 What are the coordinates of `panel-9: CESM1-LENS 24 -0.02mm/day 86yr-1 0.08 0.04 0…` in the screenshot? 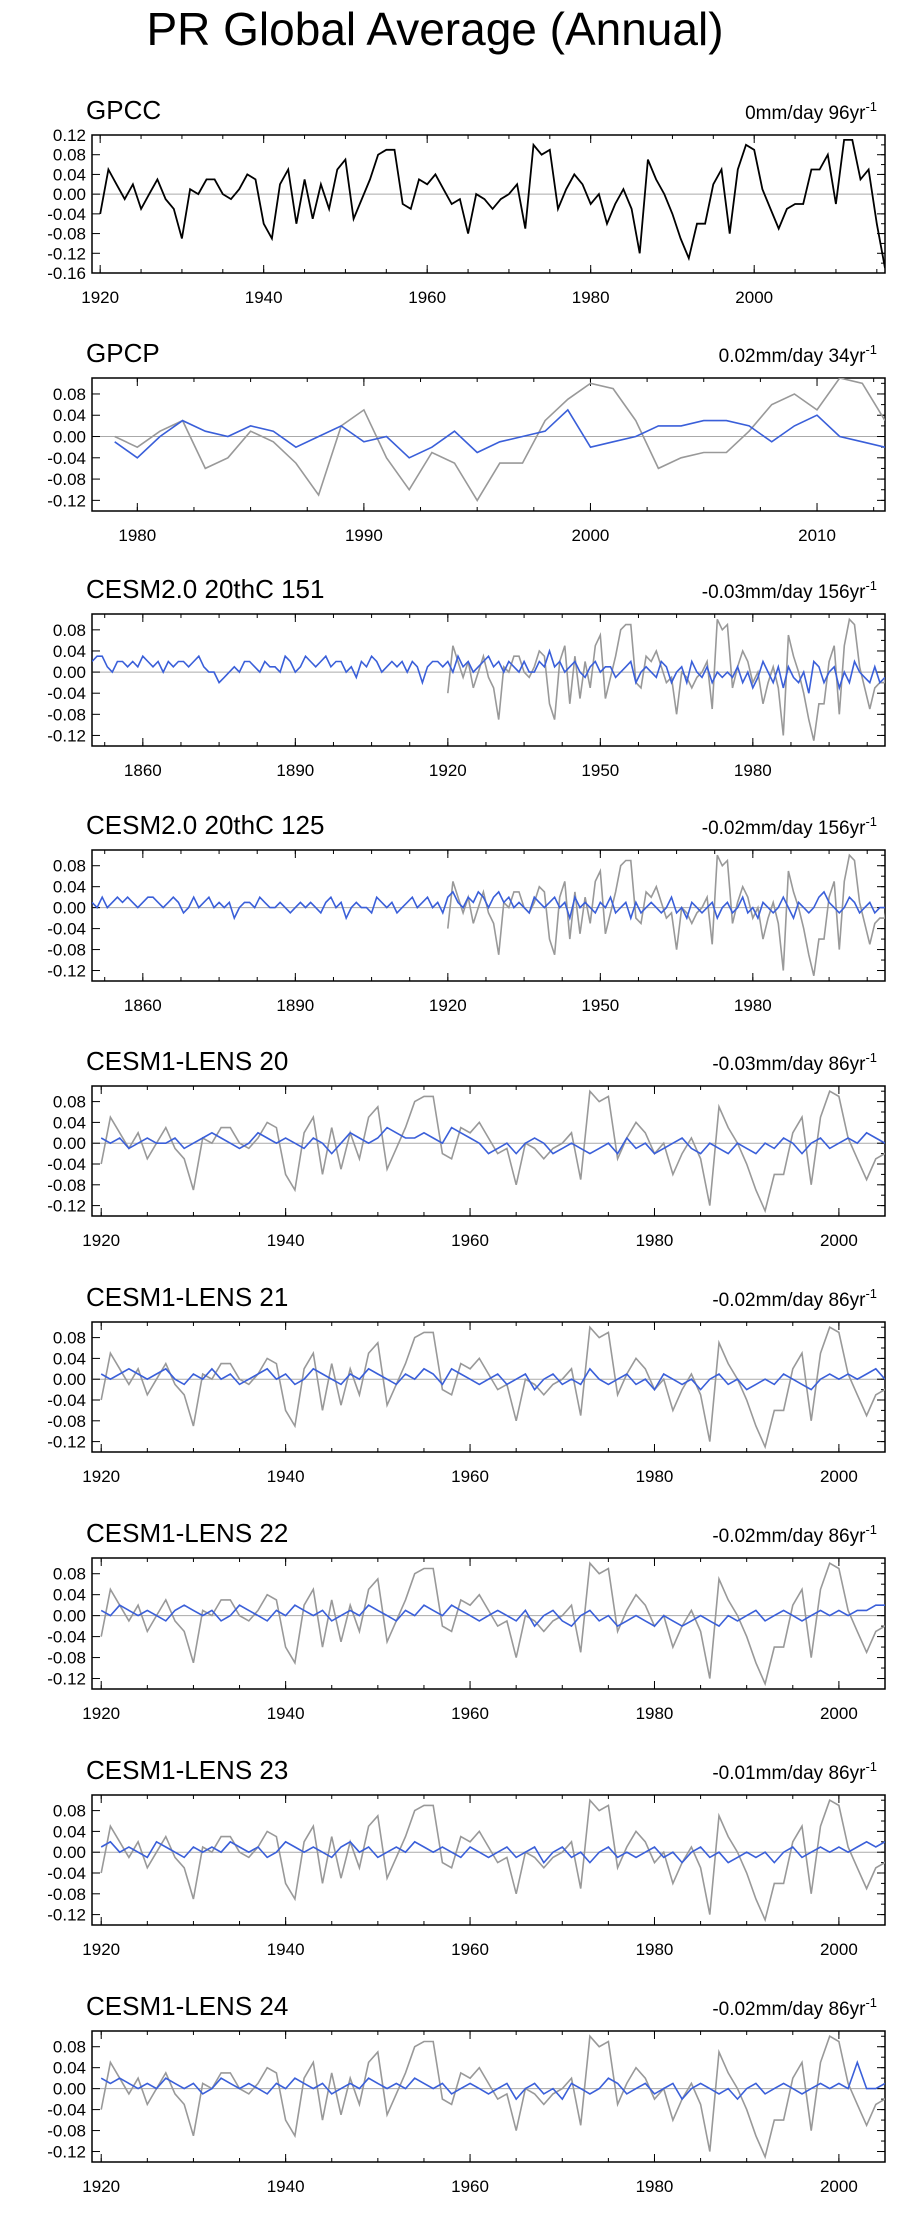 It's located at (466, 2093).